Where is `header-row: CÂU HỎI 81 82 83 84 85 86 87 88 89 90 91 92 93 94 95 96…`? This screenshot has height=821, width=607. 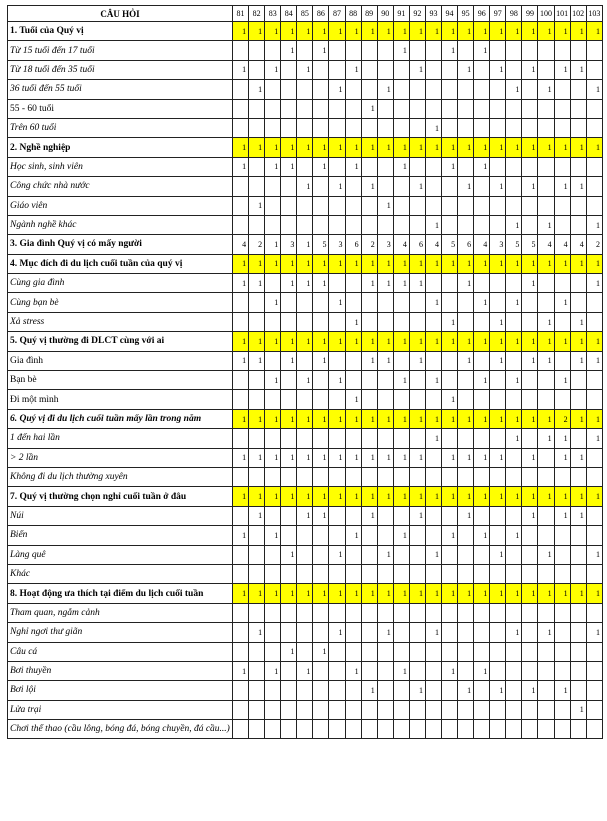 header-row: CÂU HỎI 81 82 83 84 85 86 87 88 89 90 91 92 93 94 95 96… is located at coordinates (305, 13).